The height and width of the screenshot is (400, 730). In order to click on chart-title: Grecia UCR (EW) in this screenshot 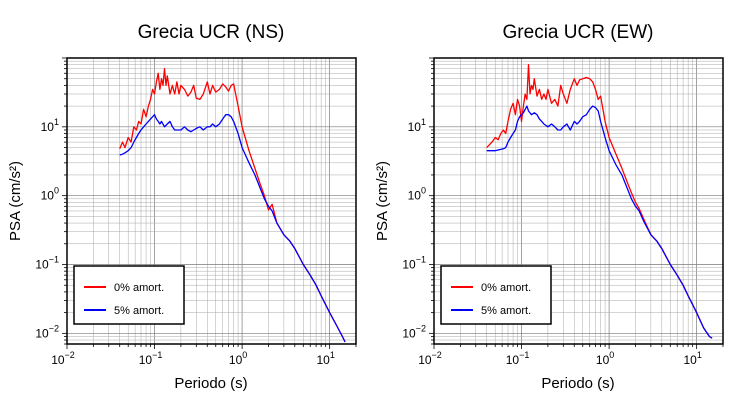, I will do `click(578, 32)`.